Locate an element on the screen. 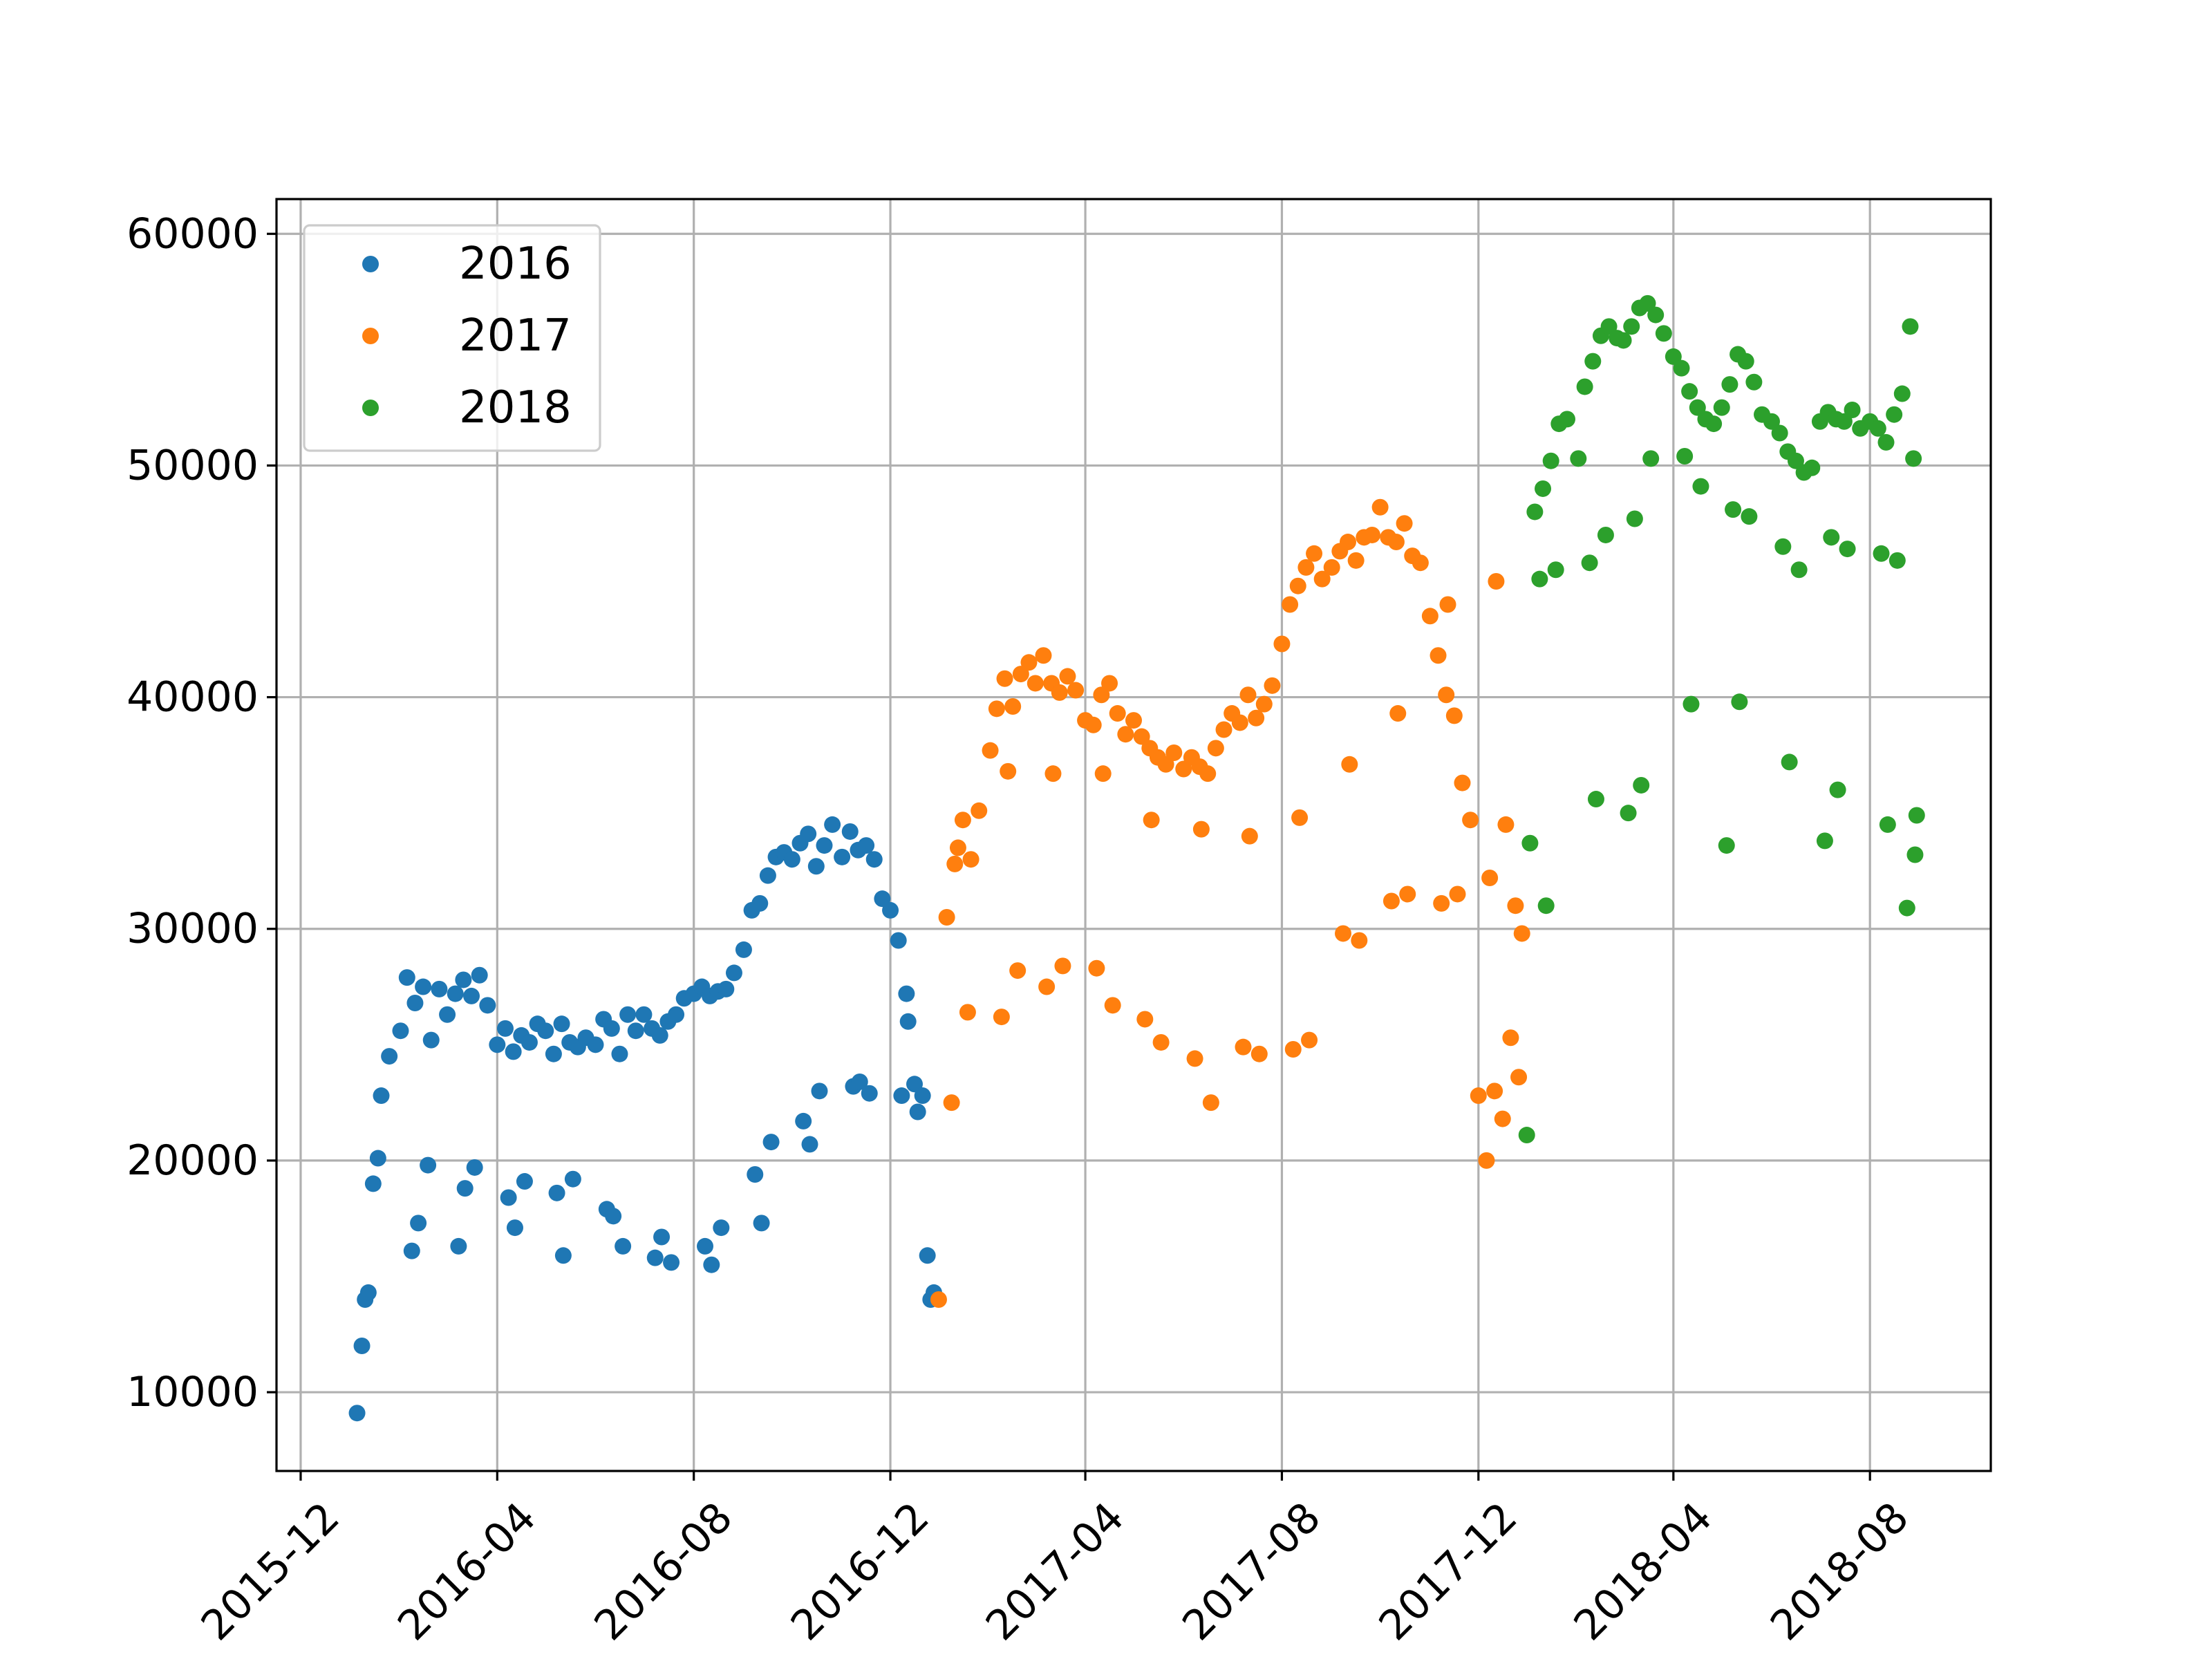  y-tick-label: 40000 is located at coordinates (192, 698).